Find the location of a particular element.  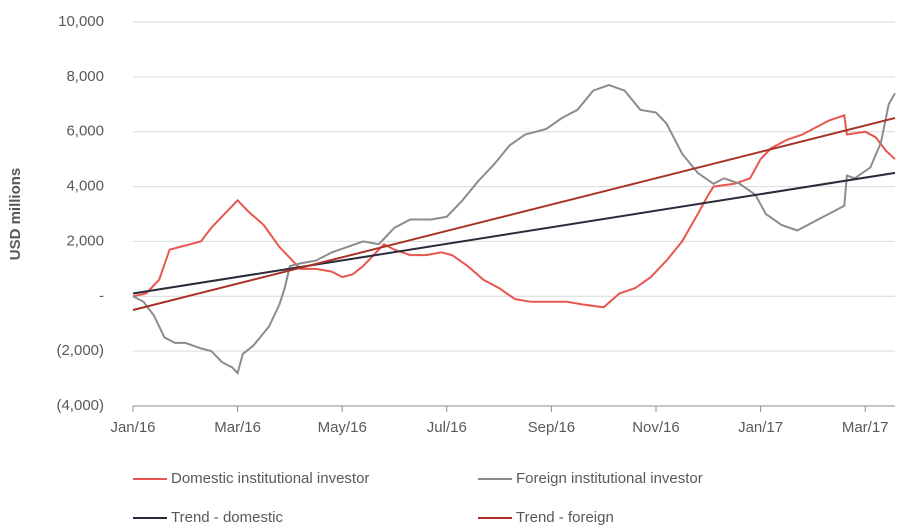

x-tick-label: Jan/16 is located at coordinates (132, 427).